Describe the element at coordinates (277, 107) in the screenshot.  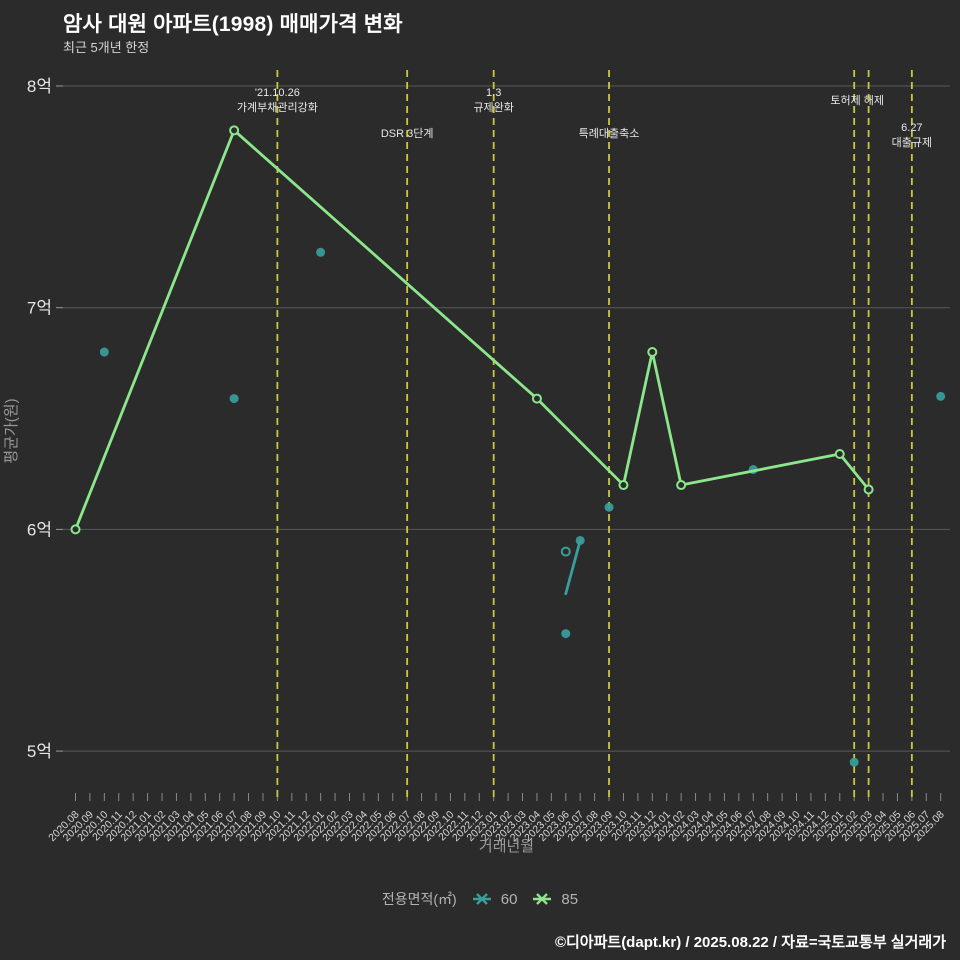
I see `event-label: 가계부채관리강화` at that location.